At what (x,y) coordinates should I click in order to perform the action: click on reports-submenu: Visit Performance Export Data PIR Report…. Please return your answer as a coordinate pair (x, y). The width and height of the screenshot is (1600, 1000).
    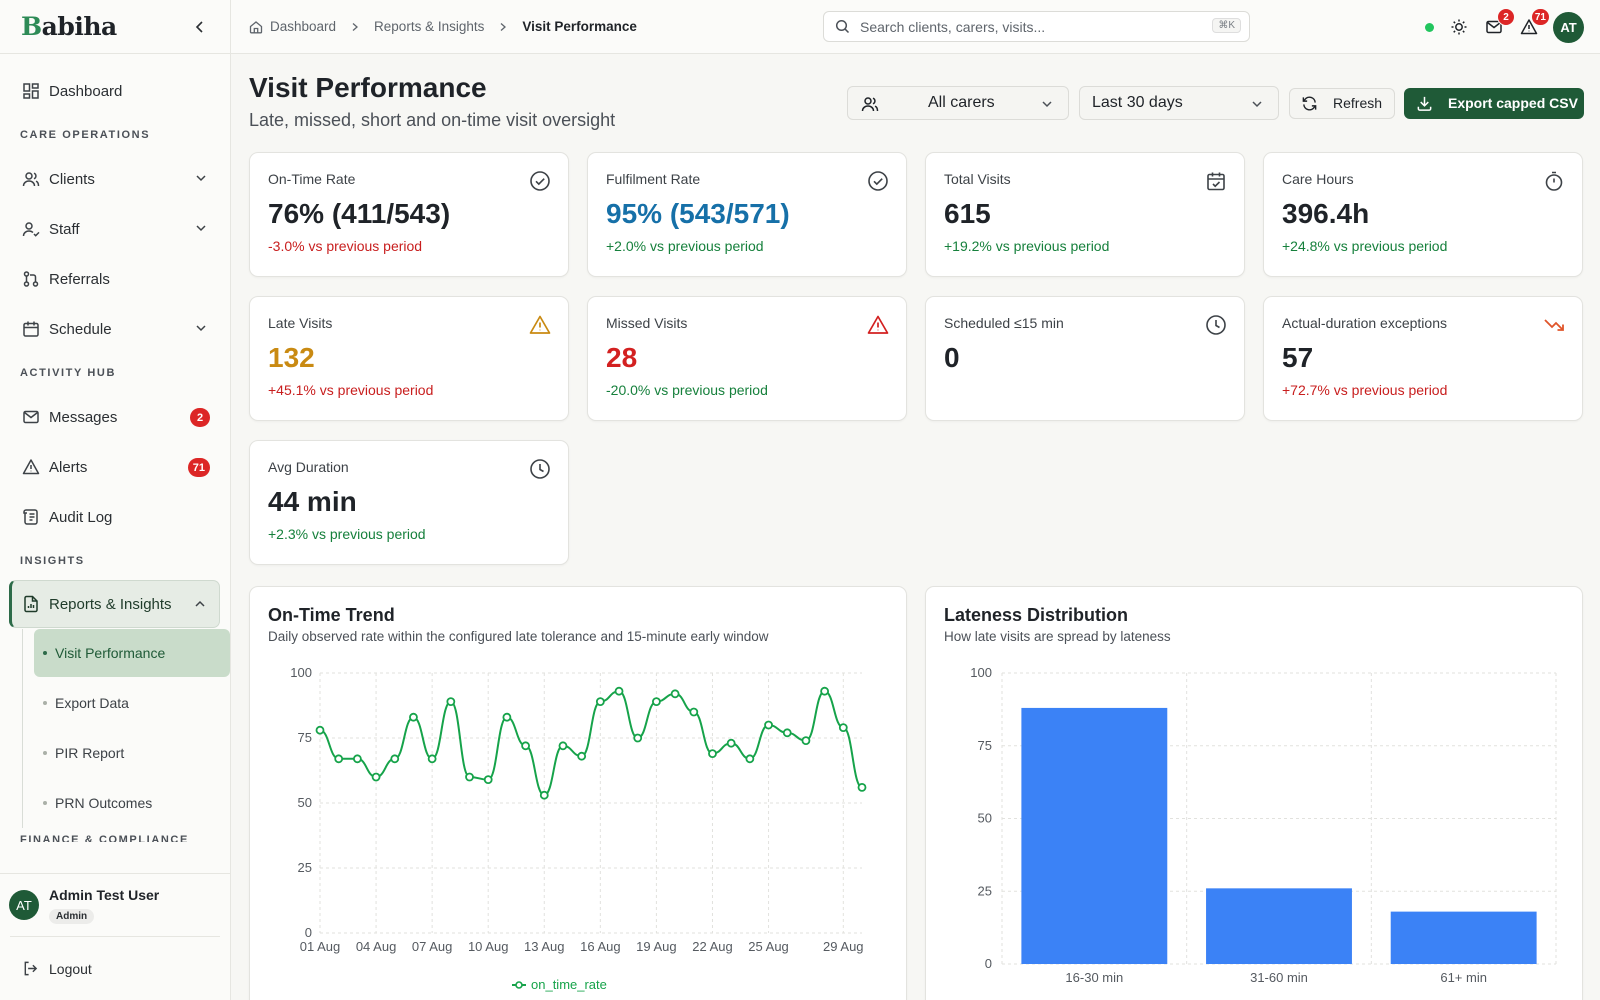
    Looking at the image, I should click on (126, 728).